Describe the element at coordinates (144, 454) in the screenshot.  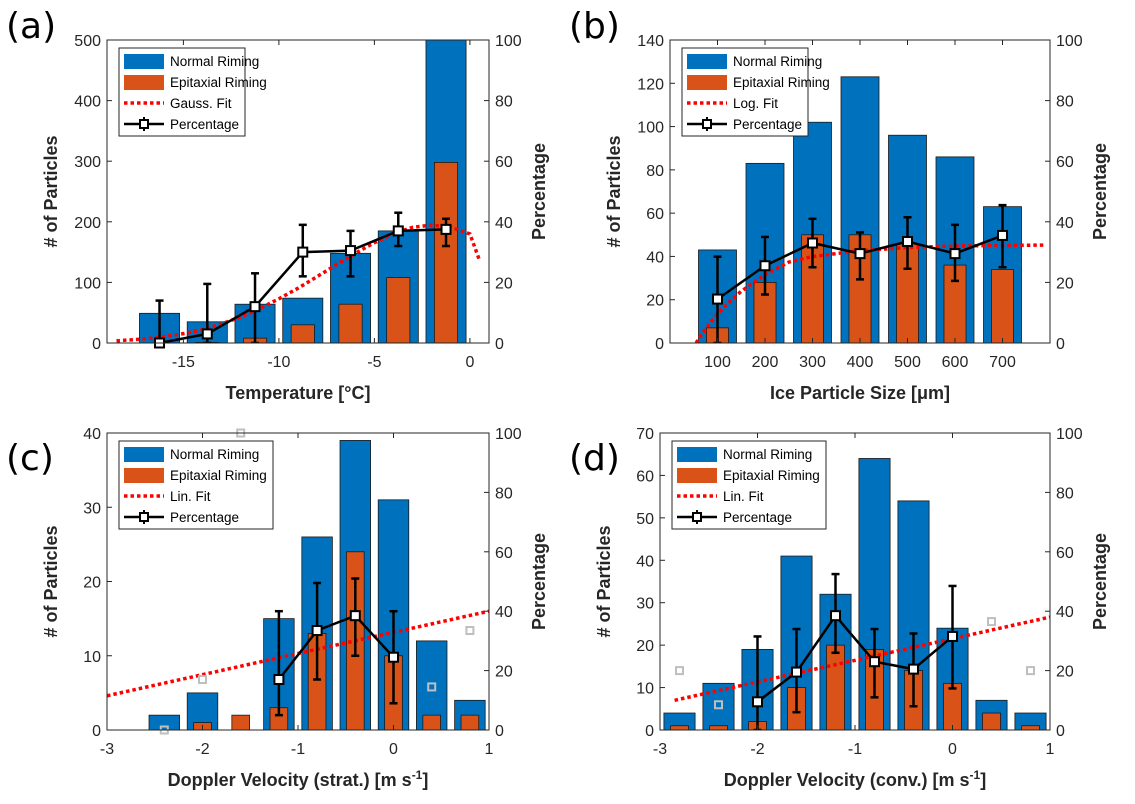
I see `legend-swatch-normal` at that location.